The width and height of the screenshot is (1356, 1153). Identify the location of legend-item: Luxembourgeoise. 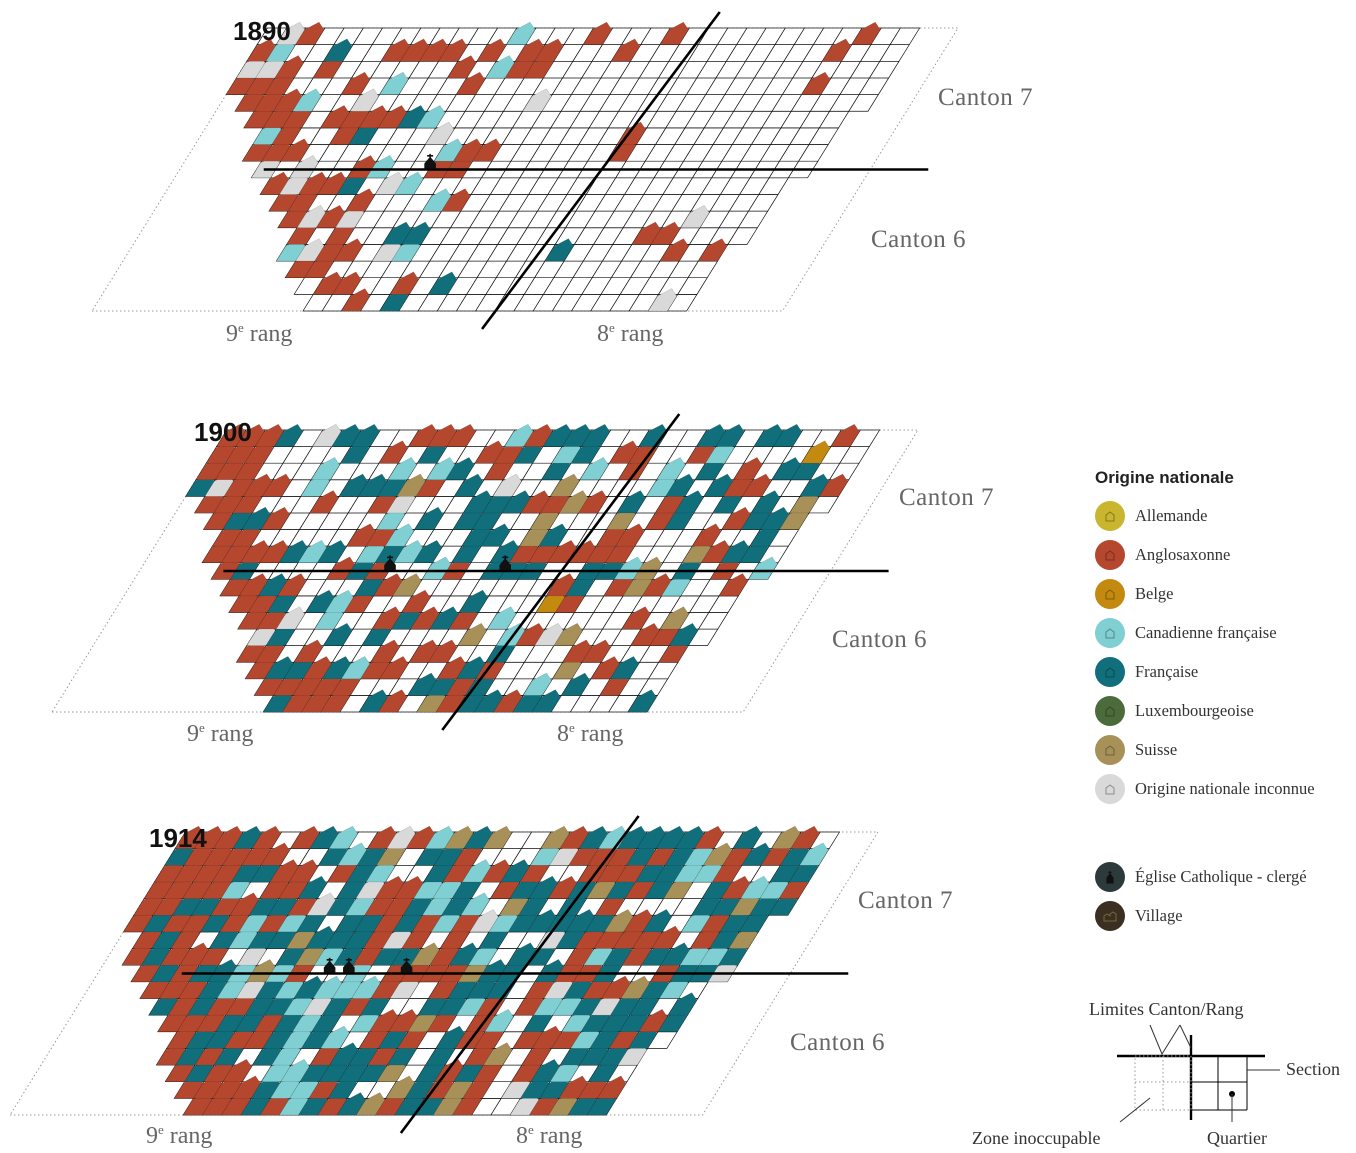
(1224, 710).